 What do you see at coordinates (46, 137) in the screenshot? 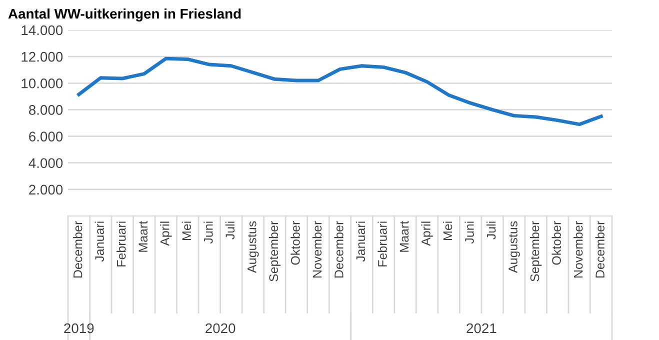
I see `y-tick-label: 6.000` at bounding box center [46, 137].